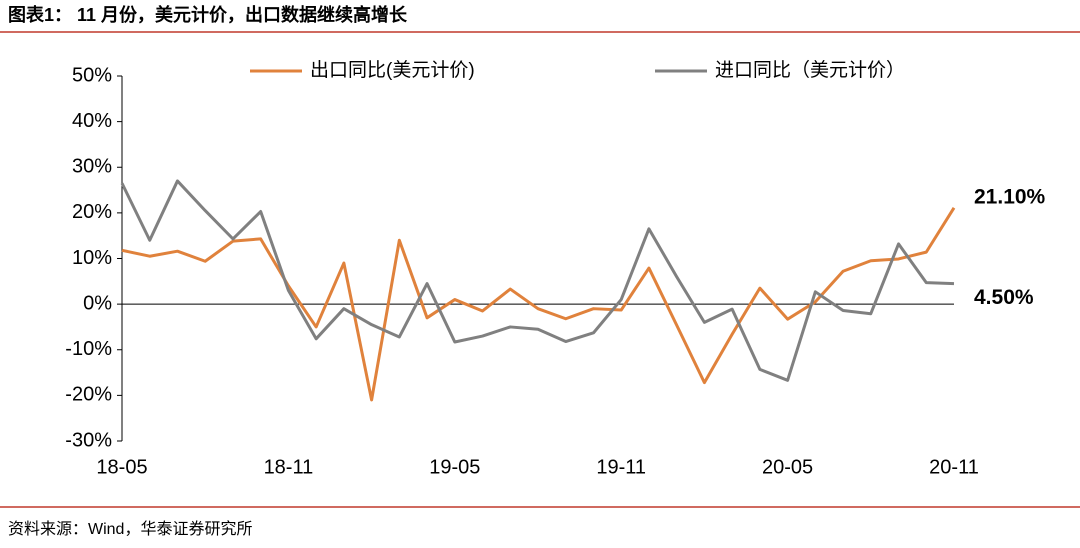  I want to click on legend-label: 出口同比(美元计价), so click(392, 70).